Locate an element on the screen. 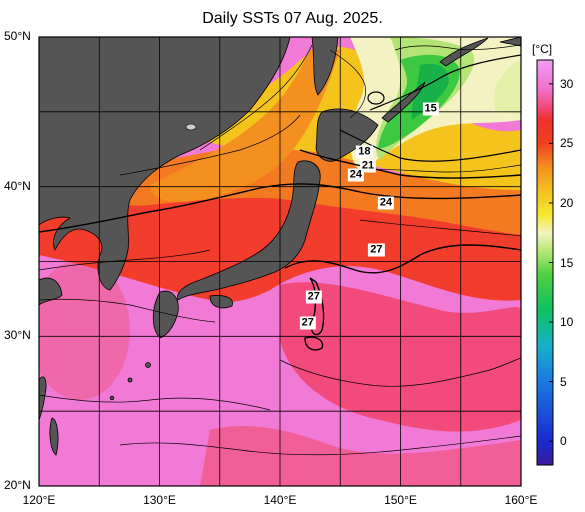 The width and height of the screenshot is (585, 512). lon-label: 130°E is located at coordinates (159, 500).